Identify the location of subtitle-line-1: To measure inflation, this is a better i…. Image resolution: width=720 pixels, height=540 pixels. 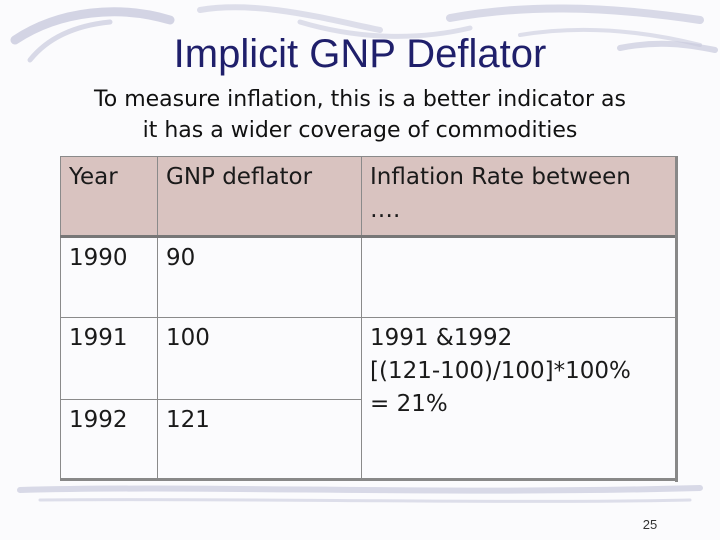
(360, 99).